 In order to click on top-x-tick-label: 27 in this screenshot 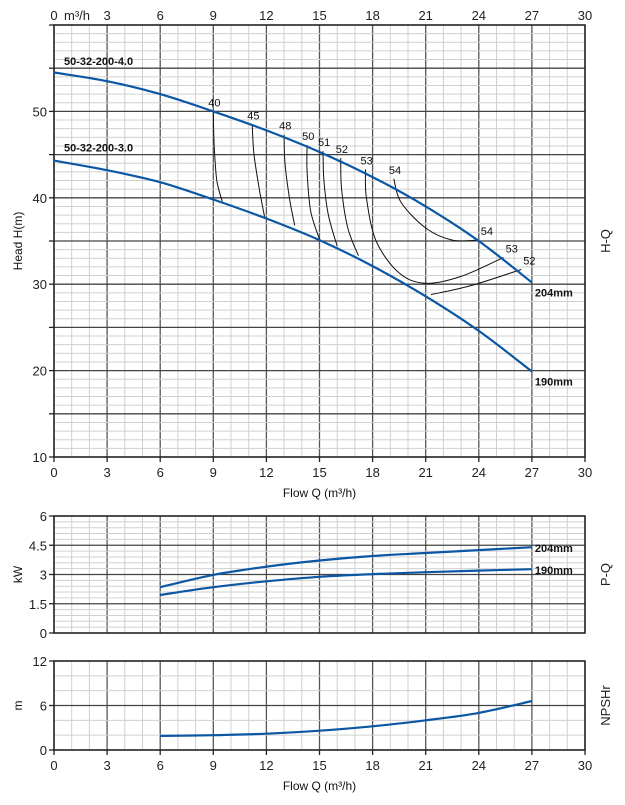, I will do `click(532, 15)`.